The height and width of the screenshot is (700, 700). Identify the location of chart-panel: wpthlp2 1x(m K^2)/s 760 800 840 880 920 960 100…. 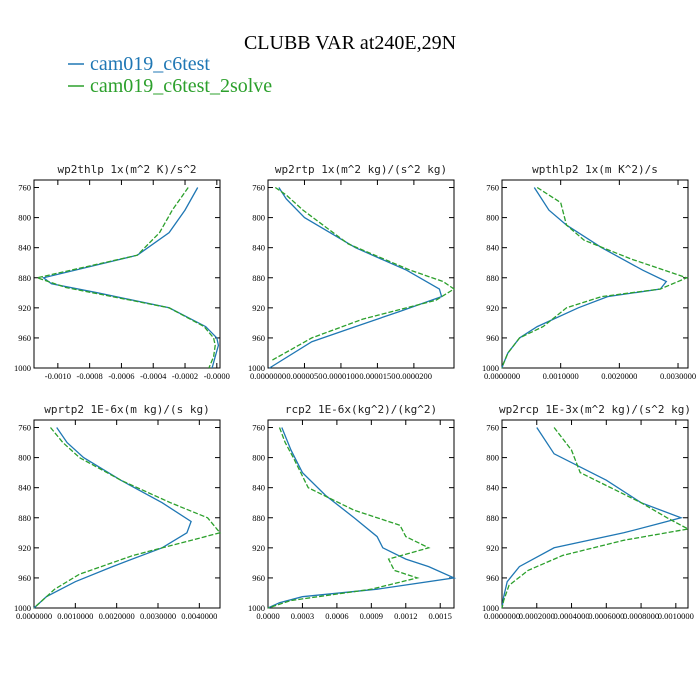
(589, 272).